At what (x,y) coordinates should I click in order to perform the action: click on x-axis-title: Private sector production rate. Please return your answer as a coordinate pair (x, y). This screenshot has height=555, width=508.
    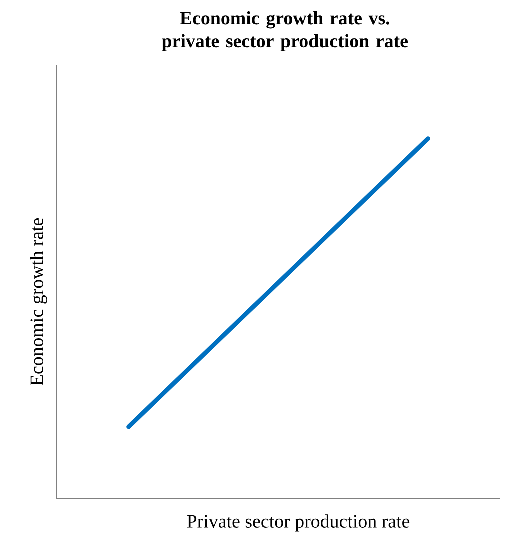
    Looking at the image, I should click on (298, 523).